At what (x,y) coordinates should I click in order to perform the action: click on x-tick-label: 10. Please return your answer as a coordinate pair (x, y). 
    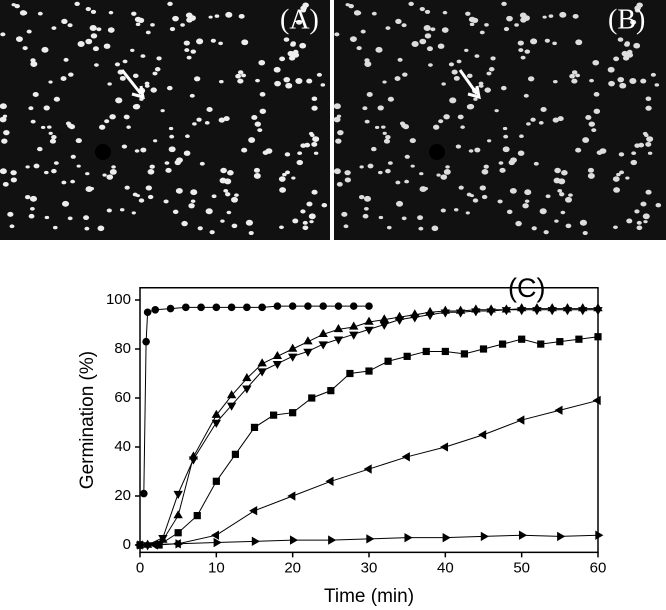
    Looking at the image, I should click on (216, 567).